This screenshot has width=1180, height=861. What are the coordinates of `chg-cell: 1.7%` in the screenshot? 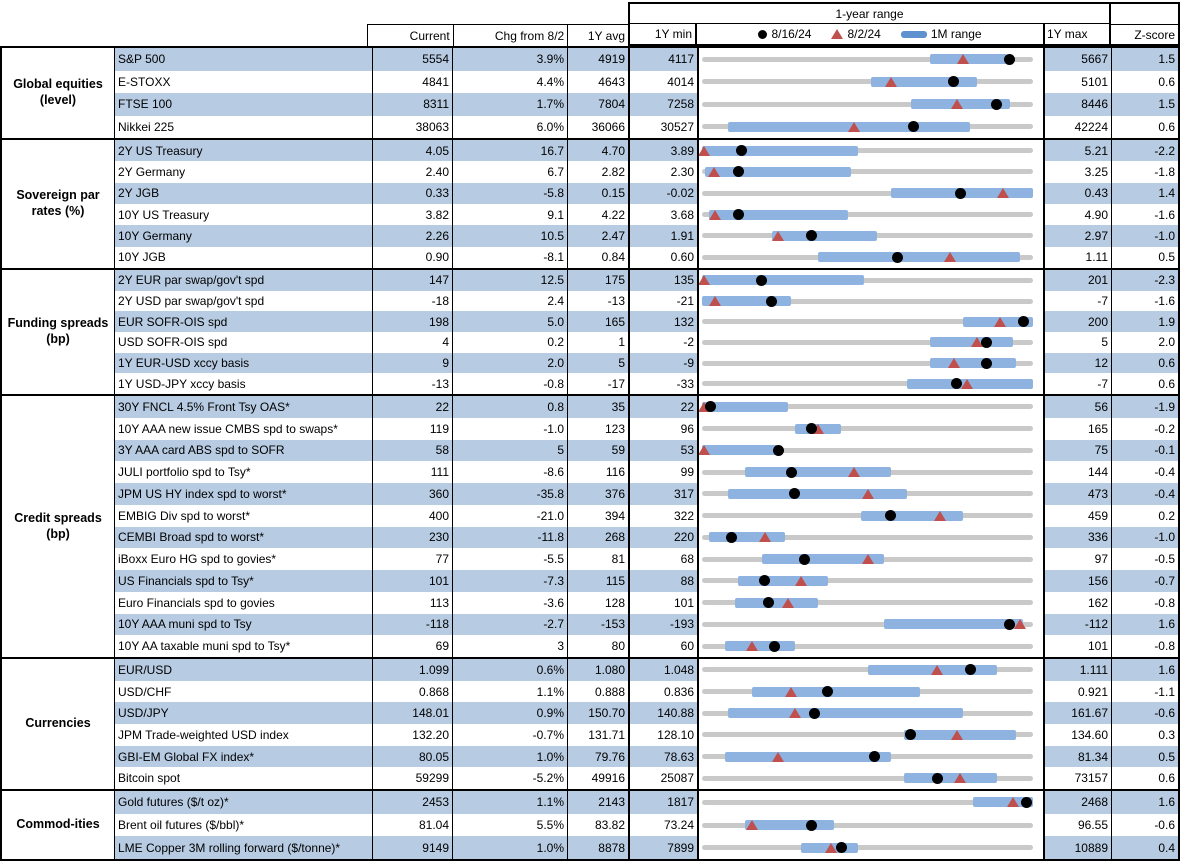 It's located at (509, 104).